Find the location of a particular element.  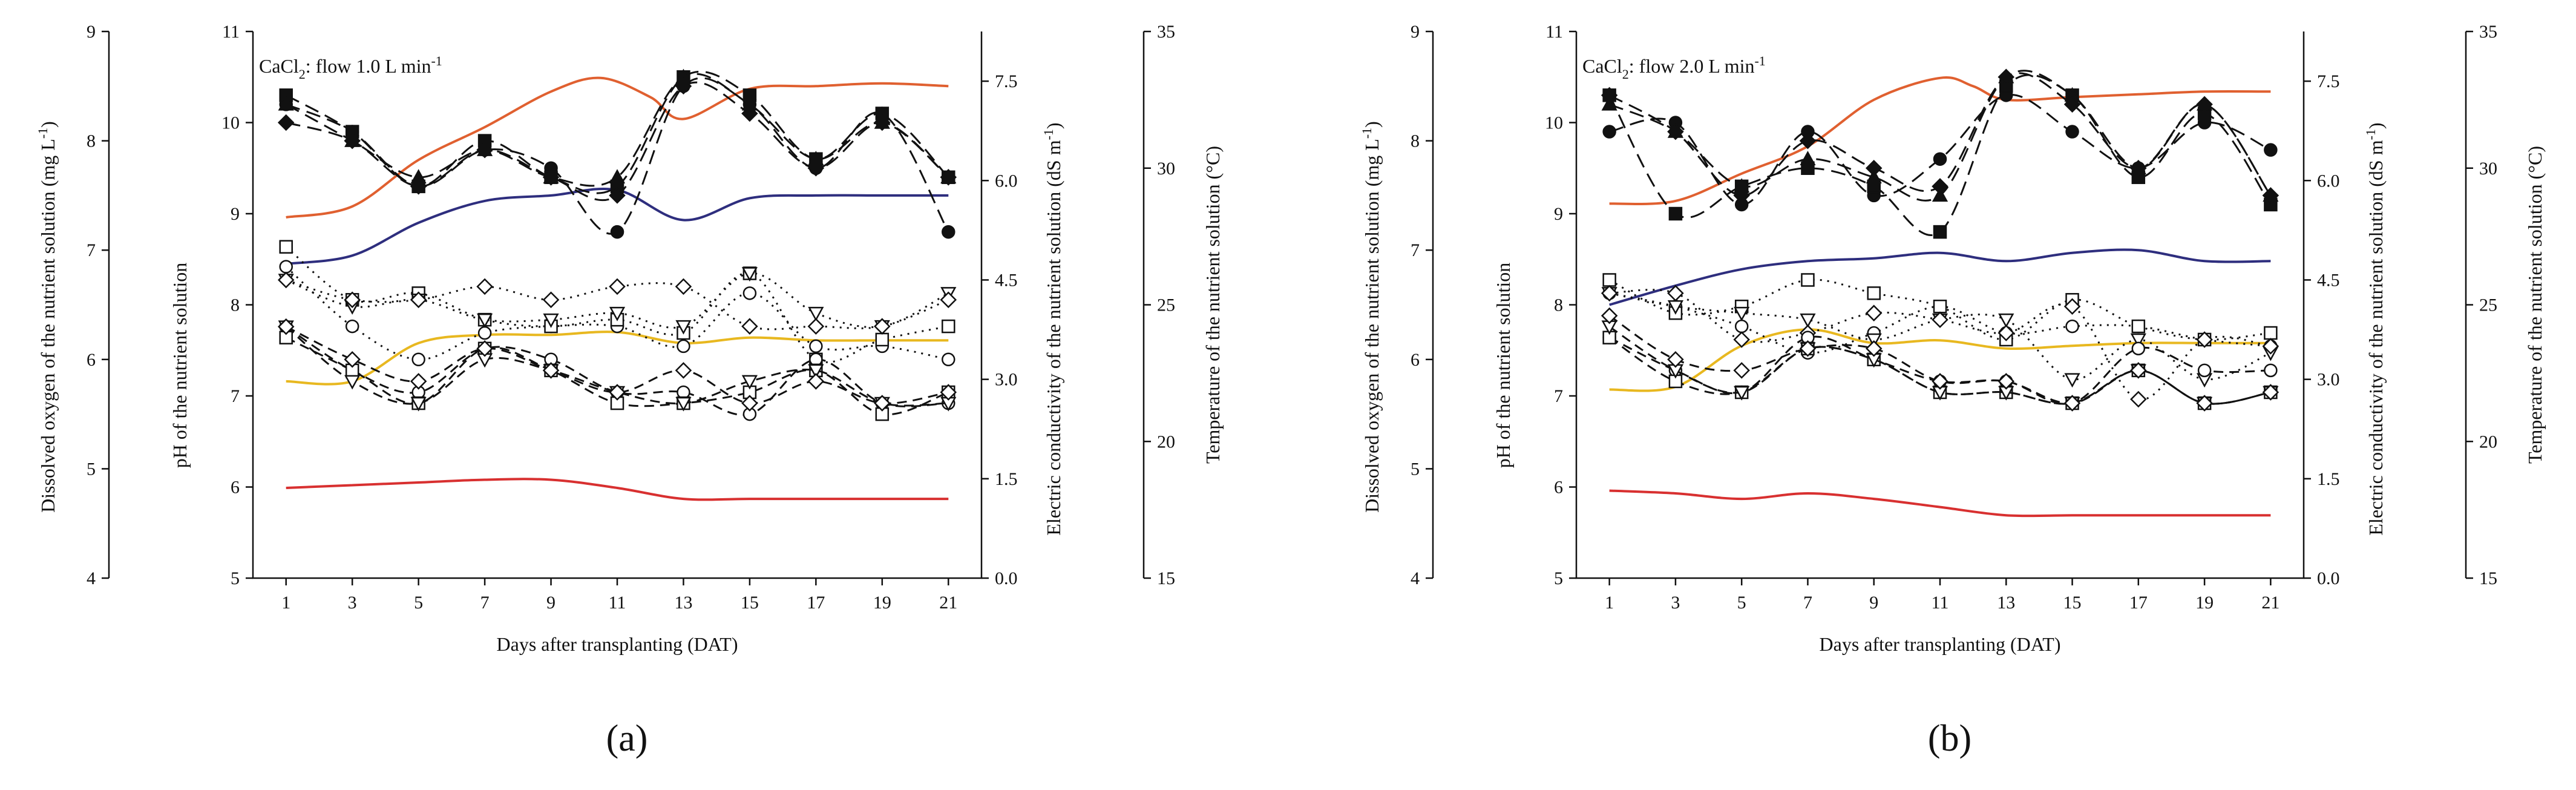

temp-tick-label: 20 is located at coordinates (2488, 442).